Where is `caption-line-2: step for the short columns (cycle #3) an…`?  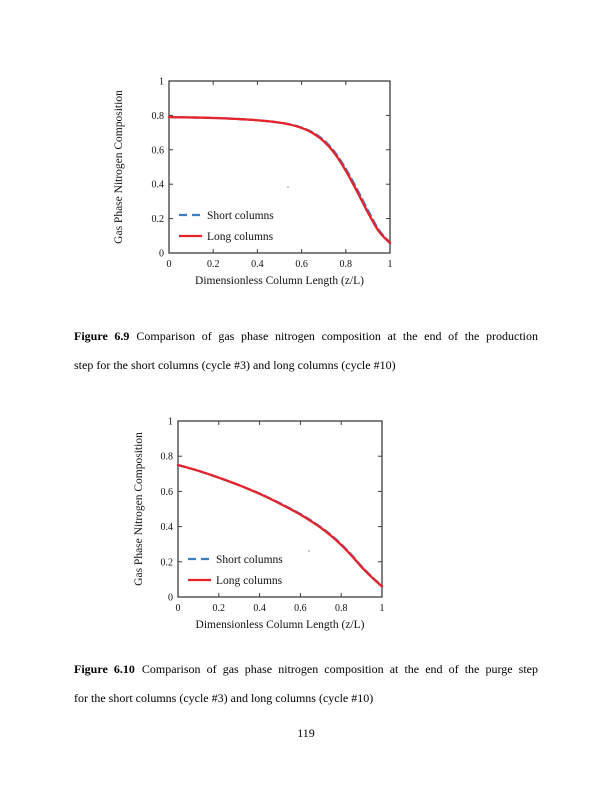
caption-line-2: step for the short columns (cycle #3) an… is located at coordinates (235, 365).